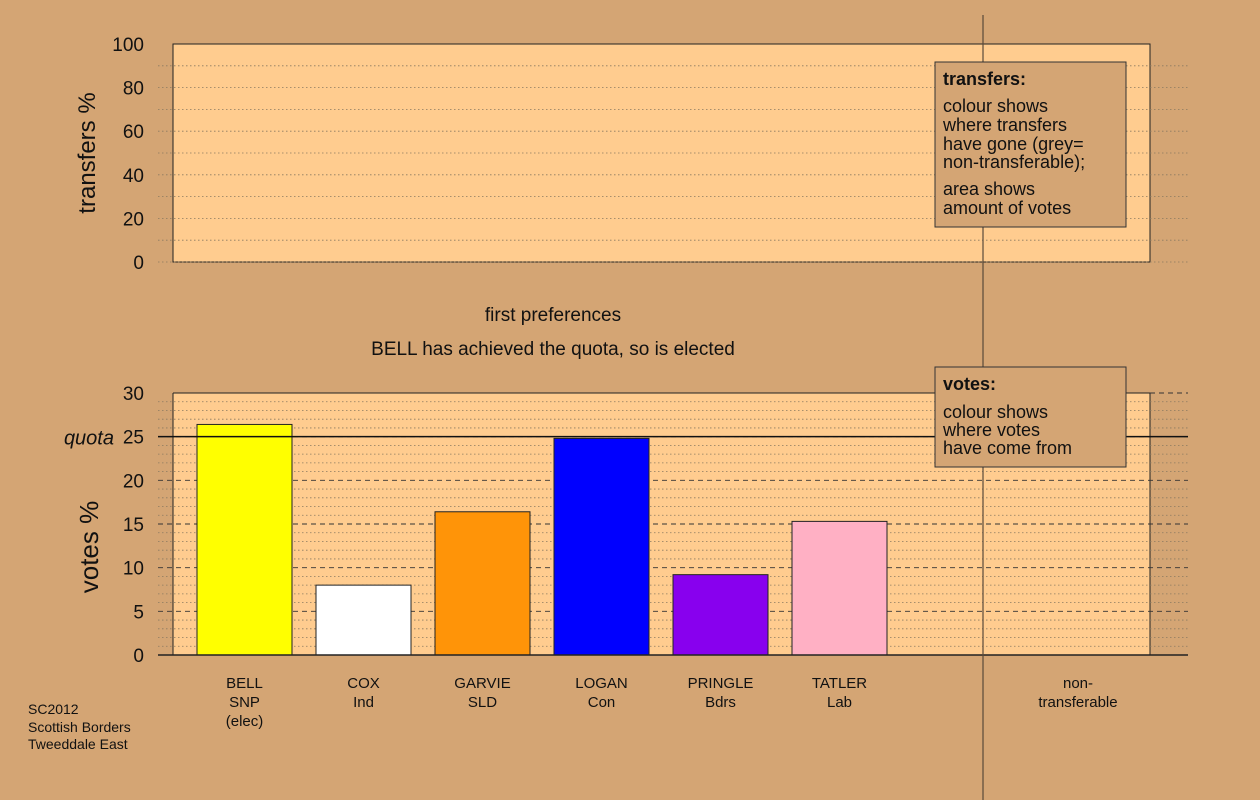  Describe the element at coordinates (363, 620) in the screenshot. I see `vote-bar-cox` at that location.